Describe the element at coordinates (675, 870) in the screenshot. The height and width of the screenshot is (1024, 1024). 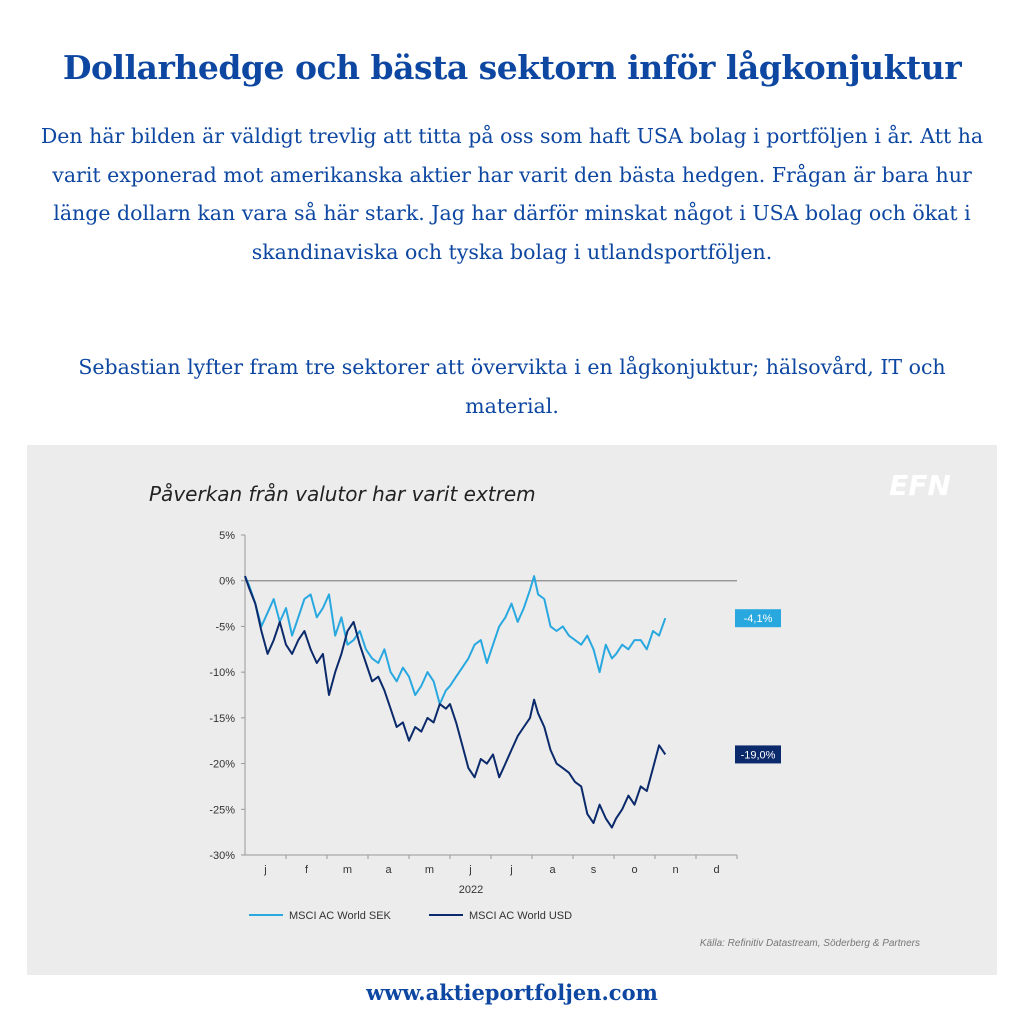
I see `x-tick-label: n` at that location.